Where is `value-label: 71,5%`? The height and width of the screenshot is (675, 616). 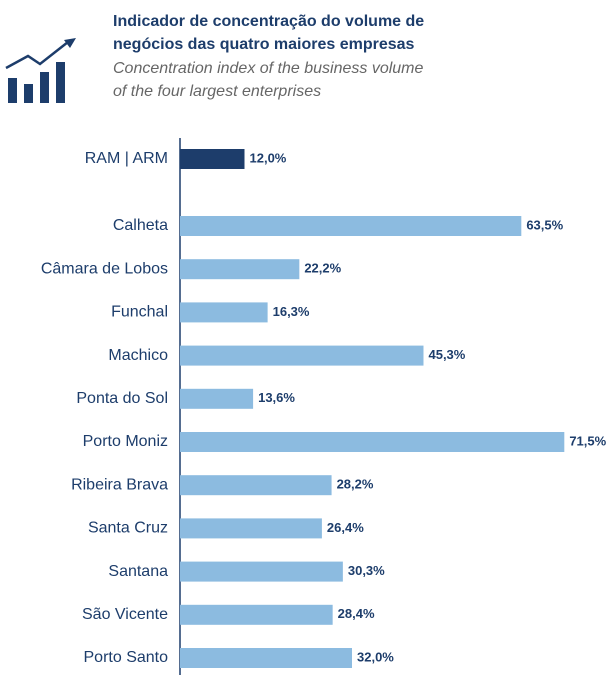
value-label: 71,5% is located at coordinates (587, 440).